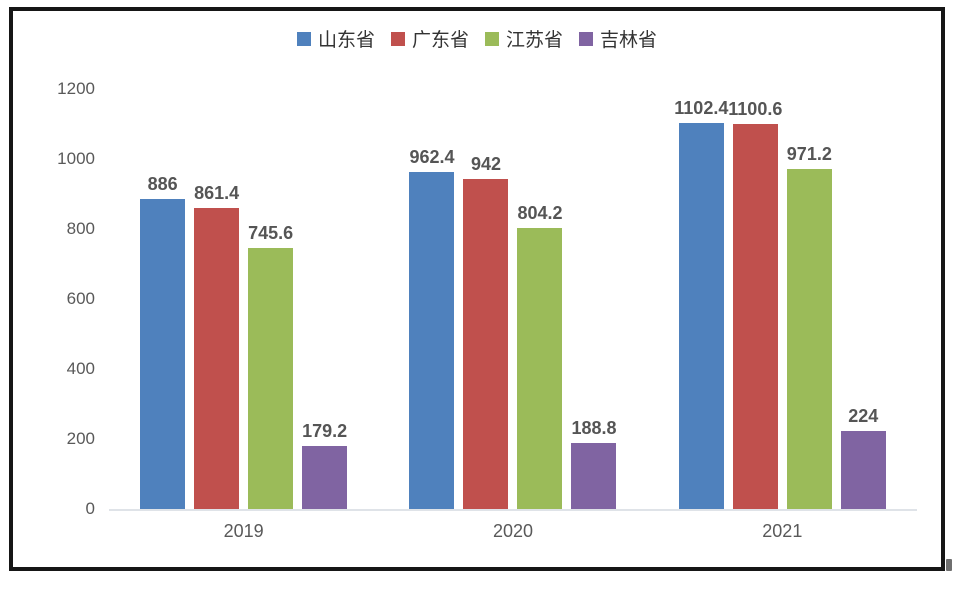  What do you see at coordinates (90, 508) in the screenshot?
I see `y-tick-label: 0` at bounding box center [90, 508].